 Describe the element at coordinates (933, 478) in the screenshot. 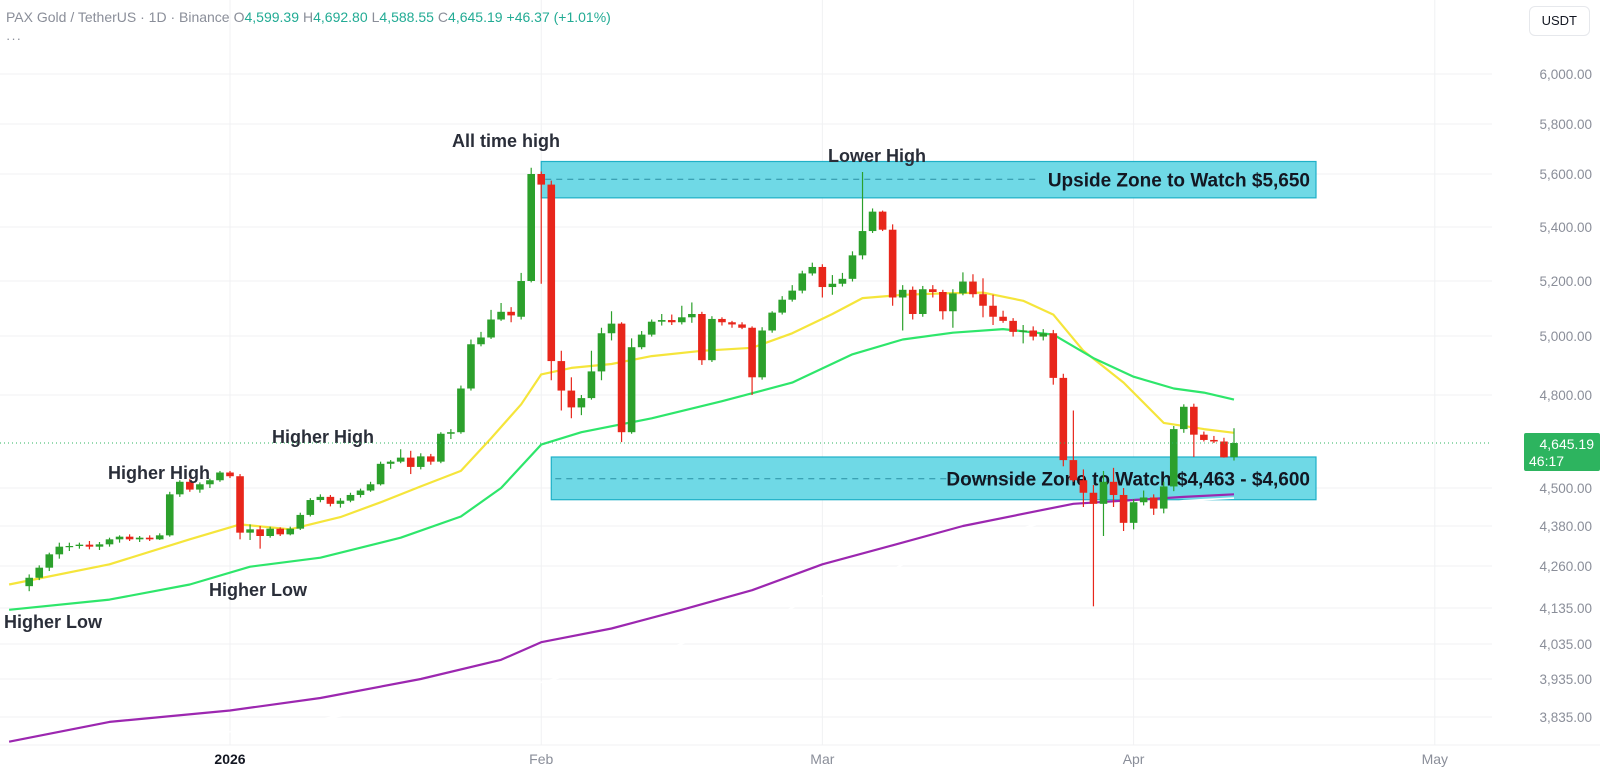

I see `zone-box: Downside Zone to Watch $4,463 - $4,600` at that location.